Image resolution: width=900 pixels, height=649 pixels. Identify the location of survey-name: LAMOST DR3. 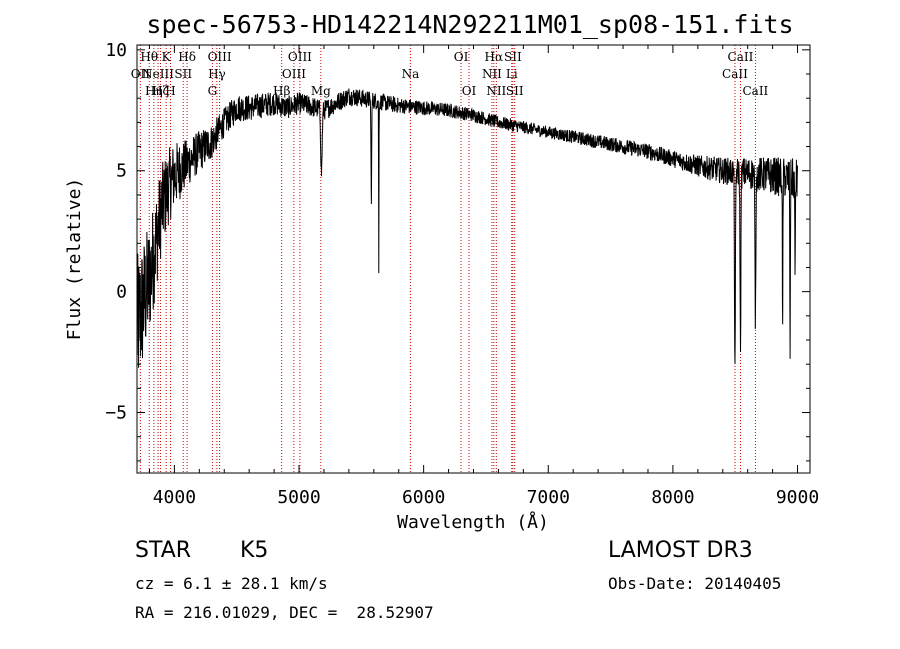
(680, 550).